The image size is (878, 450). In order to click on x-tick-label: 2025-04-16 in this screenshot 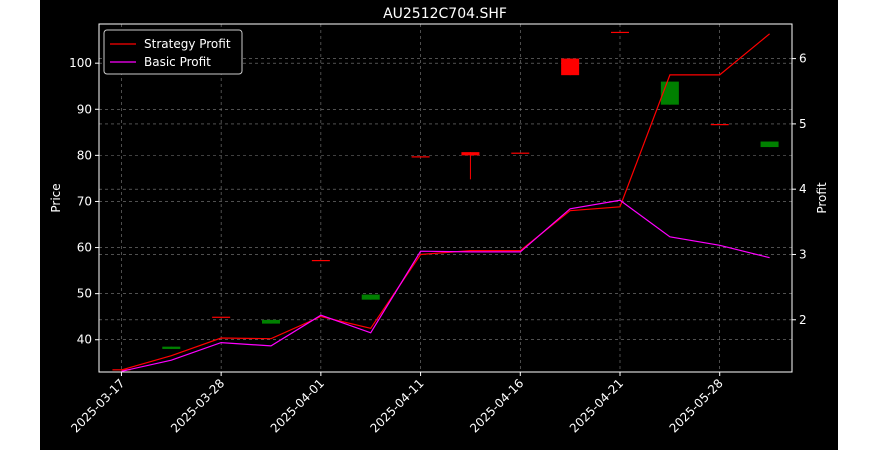, I will do `click(496, 405)`.